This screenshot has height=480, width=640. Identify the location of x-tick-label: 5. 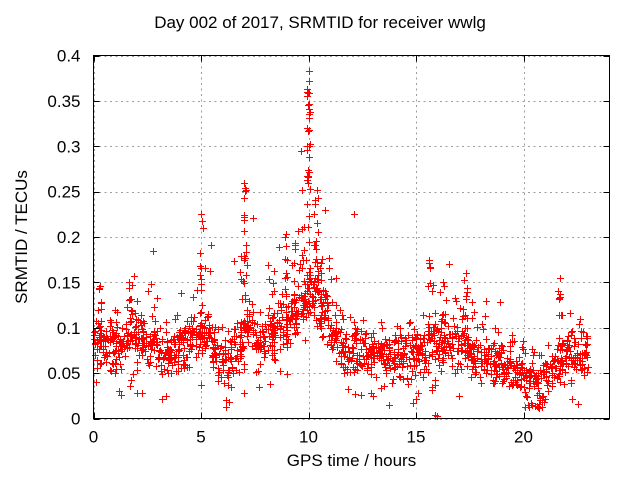
(200, 437).